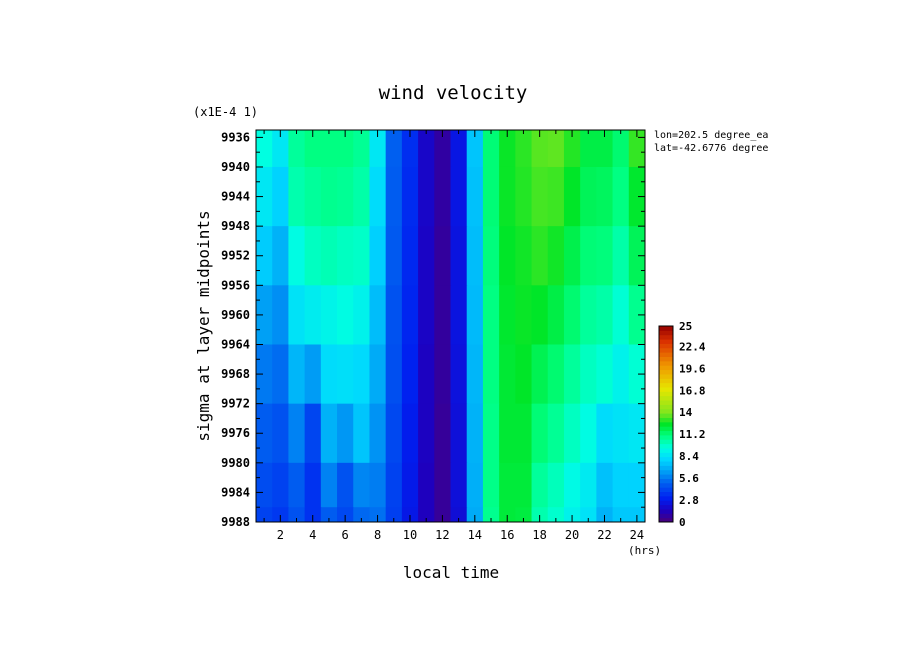 The height and width of the screenshot is (654, 904). What do you see at coordinates (666, 424) in the screenshot?
I see `colorbar-frame` at bounding box center [666, 424].